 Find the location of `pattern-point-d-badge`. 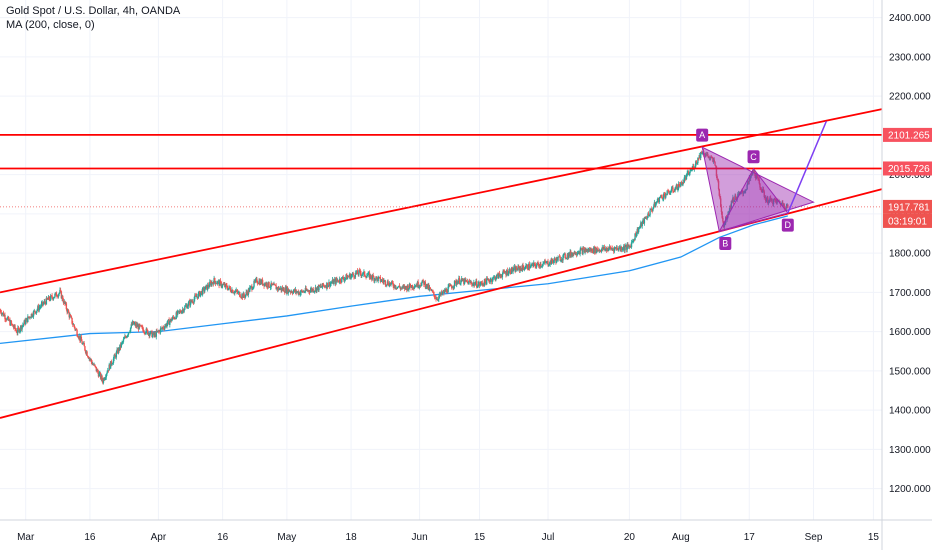

pattern-point-d-badge is located at coordinates (787, 225).